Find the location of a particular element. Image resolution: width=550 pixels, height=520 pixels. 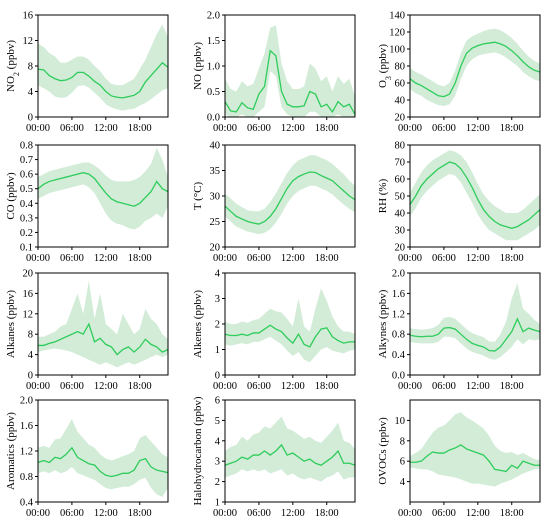

y-tick-label: 5 is located at coordinates (217, 421).